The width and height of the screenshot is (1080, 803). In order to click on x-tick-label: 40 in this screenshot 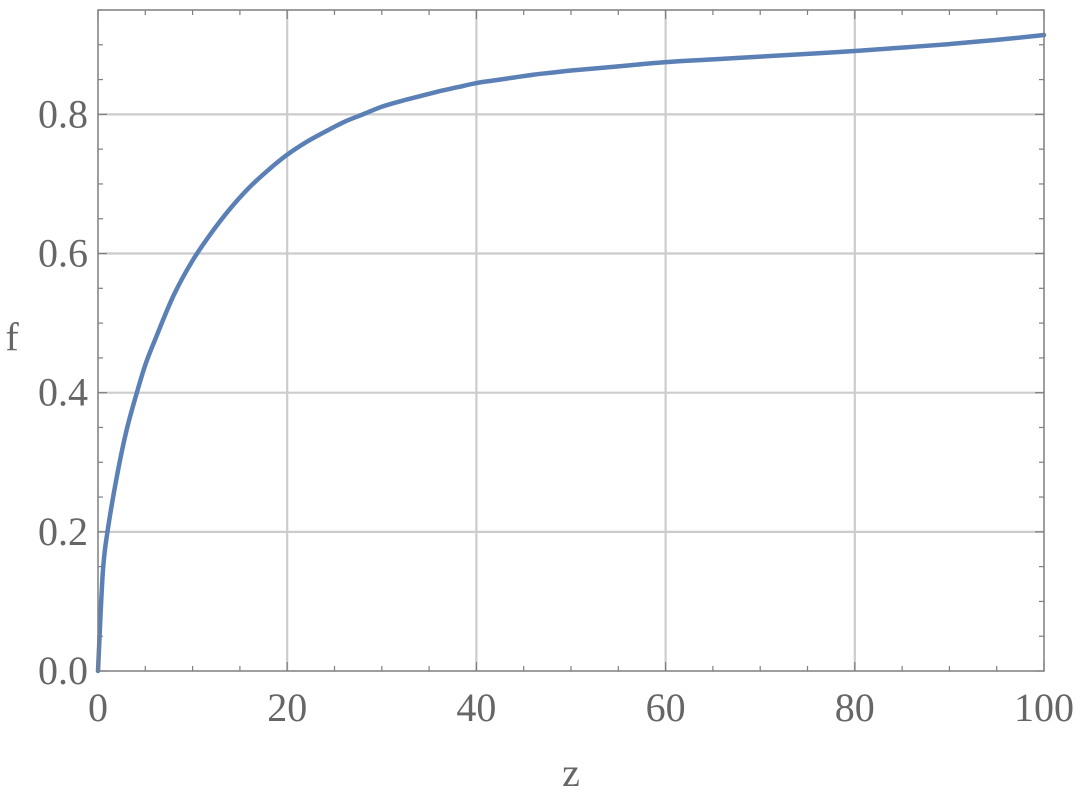, I will do `click(476, 707)`.